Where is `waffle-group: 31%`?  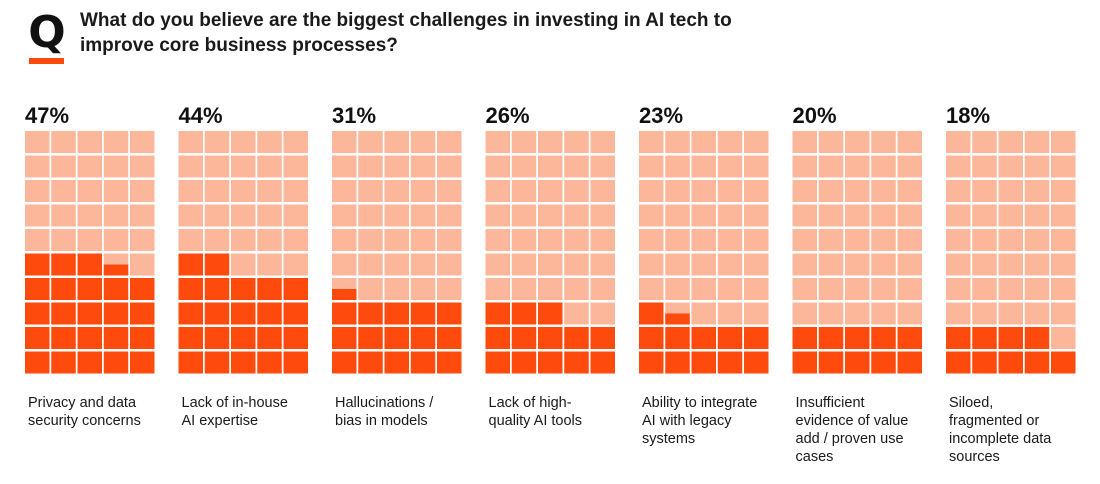 waffle-group: 31% is located at coordinates (397, 238).